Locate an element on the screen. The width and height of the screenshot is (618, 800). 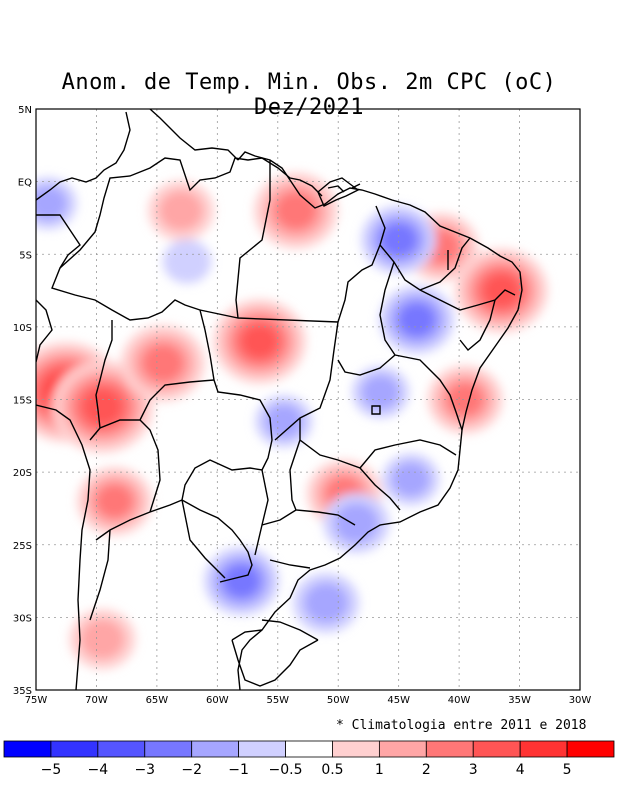
colorbar-label: 1 is located at coordinates (379, 770).